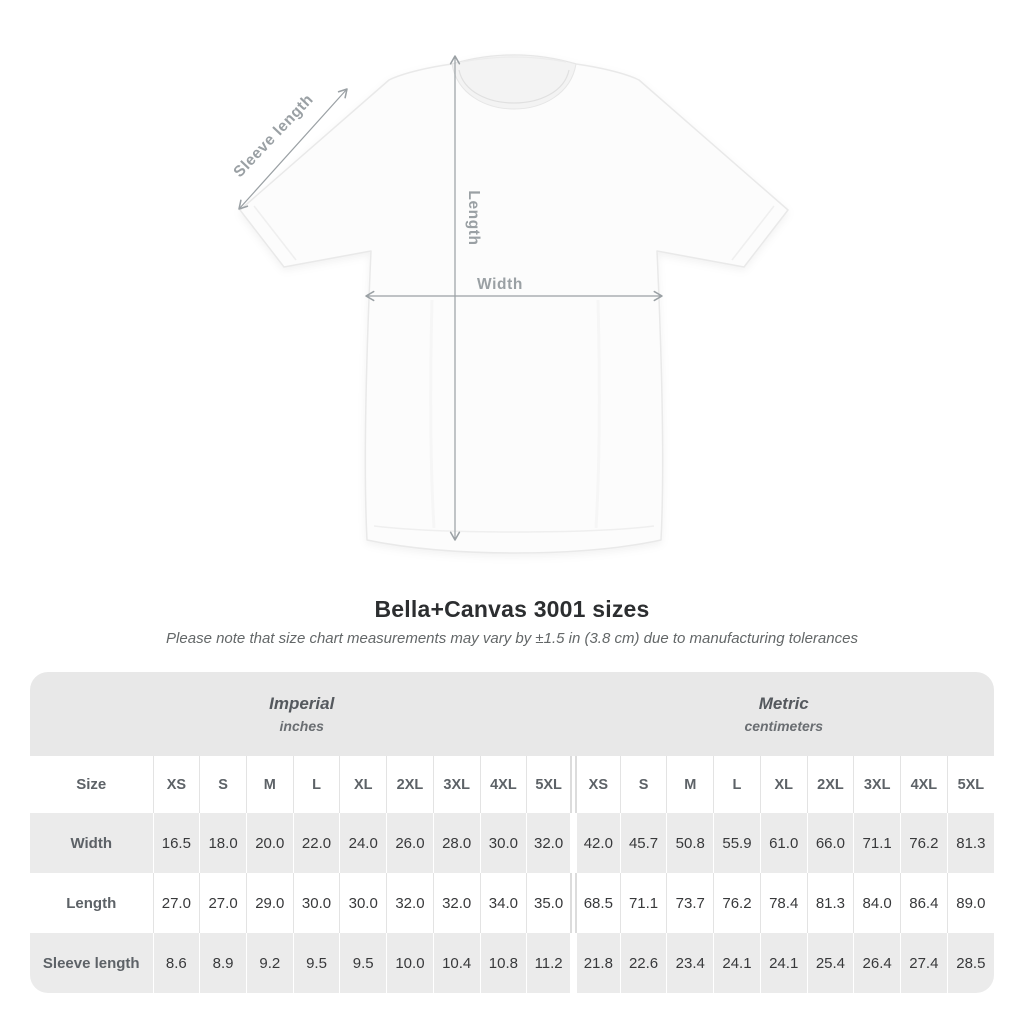 Image resolution: width=1024 pixels, height=1024 pixels. Describe the element at coordinates (410, 963) in the screenshot. I see `value-cell: 10.0` at that location.